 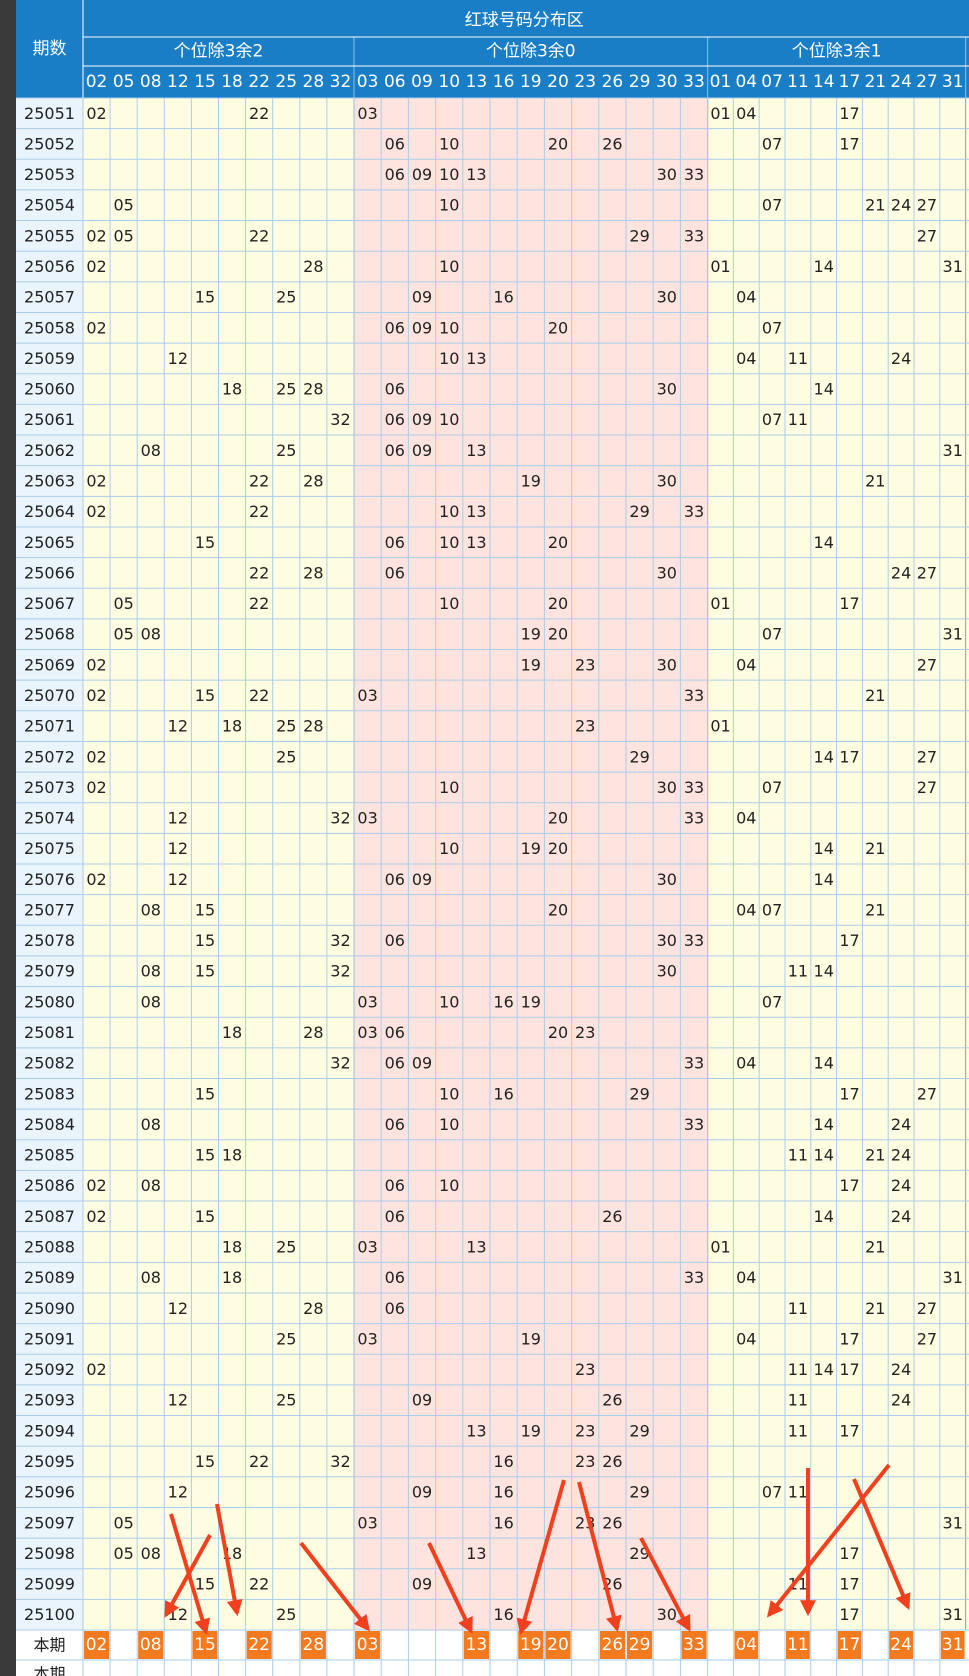 I want to click on drawn-number: 11, so click(x=798, y=1430).